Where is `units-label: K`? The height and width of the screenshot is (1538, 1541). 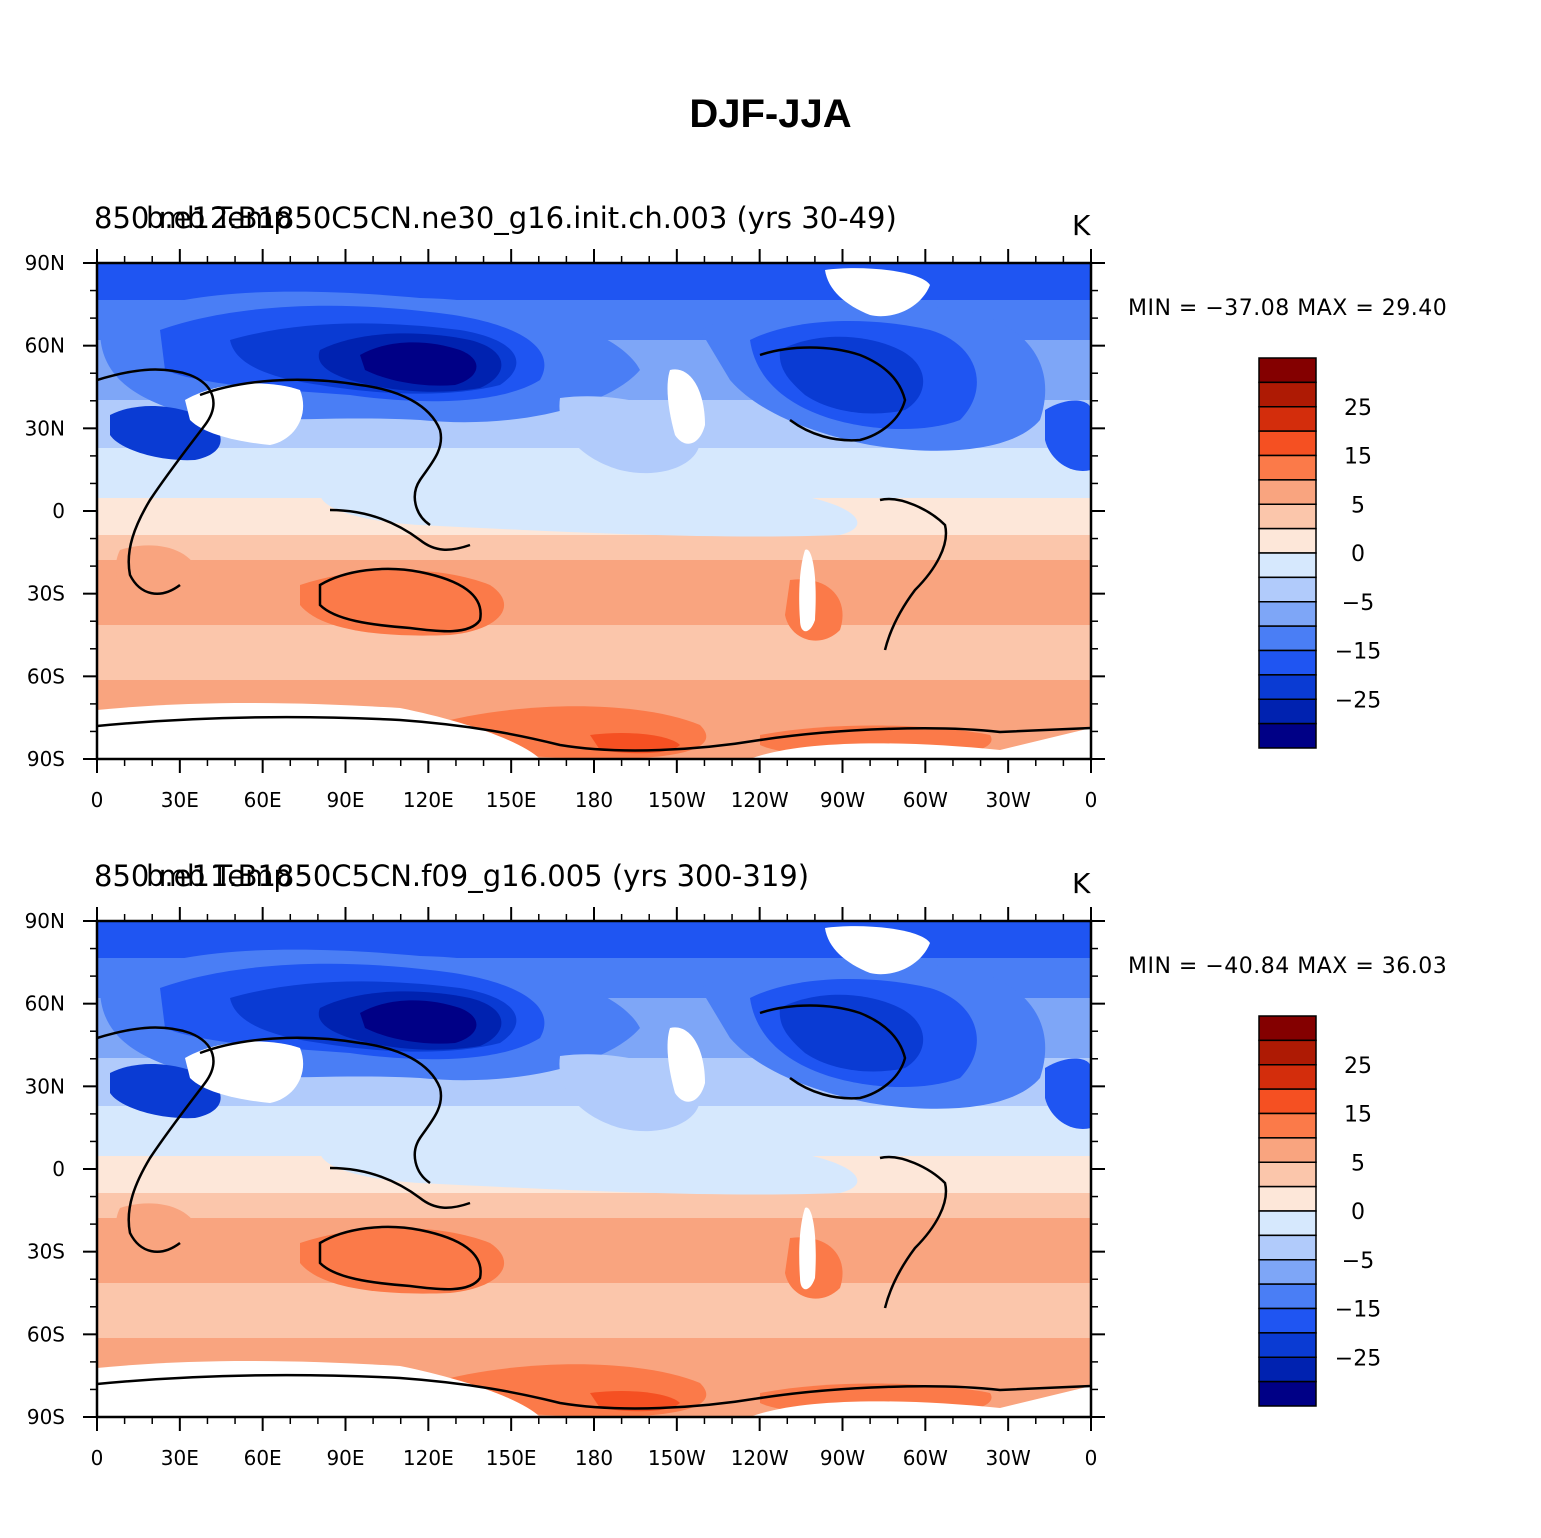
units-label: K is located at coordinates (1081, 225).